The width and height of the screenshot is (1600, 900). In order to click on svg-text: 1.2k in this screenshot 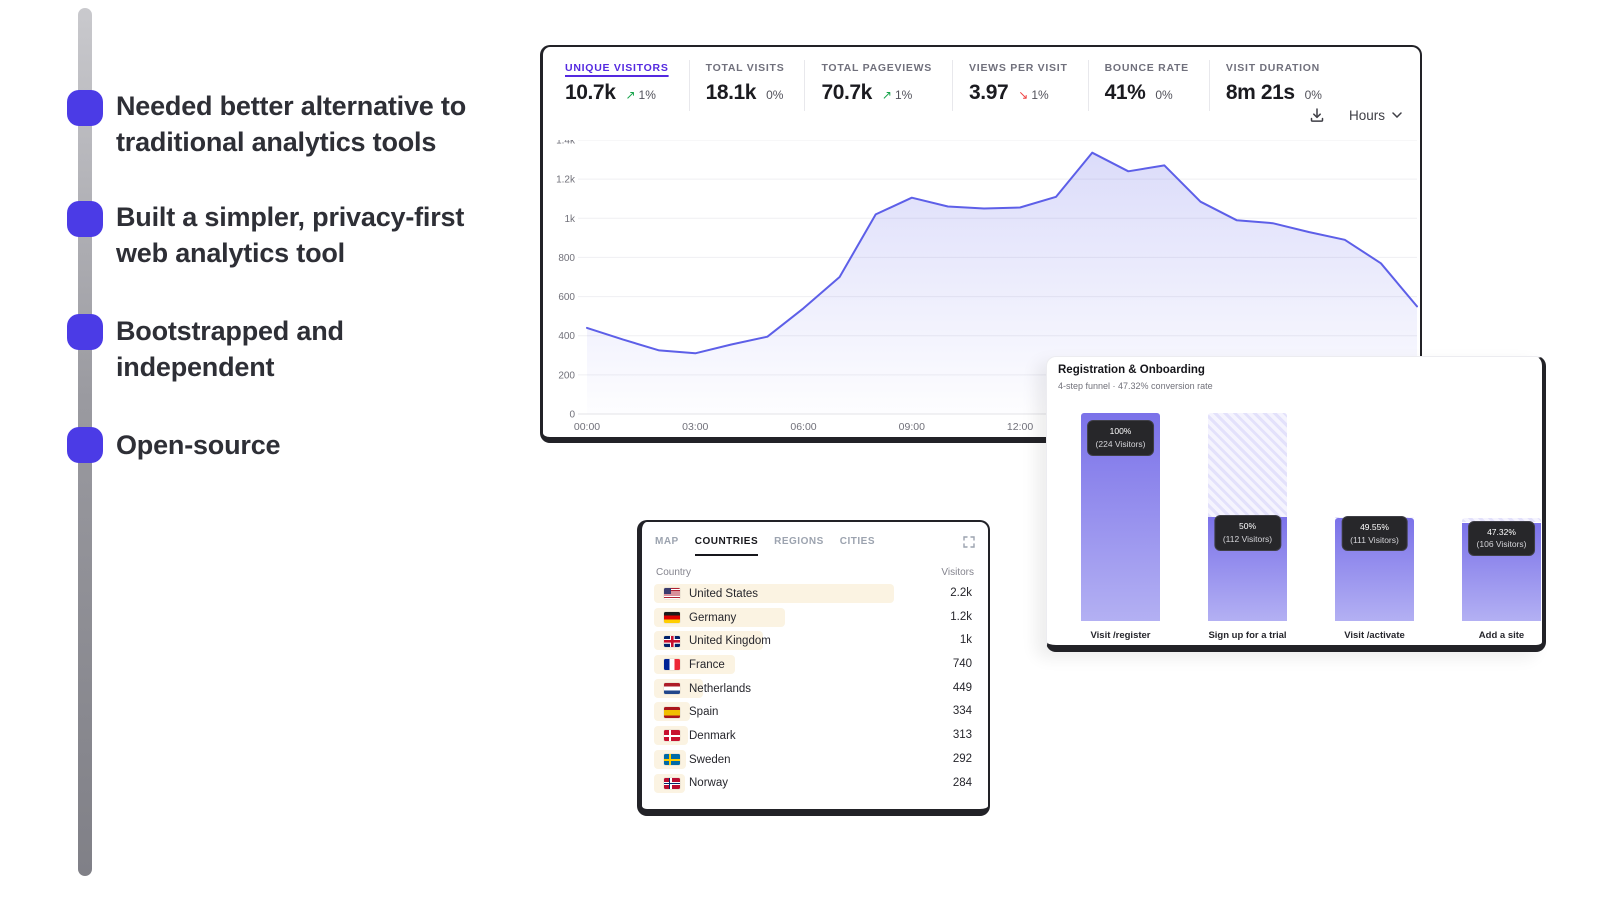, I will do `click(566, 180)`.